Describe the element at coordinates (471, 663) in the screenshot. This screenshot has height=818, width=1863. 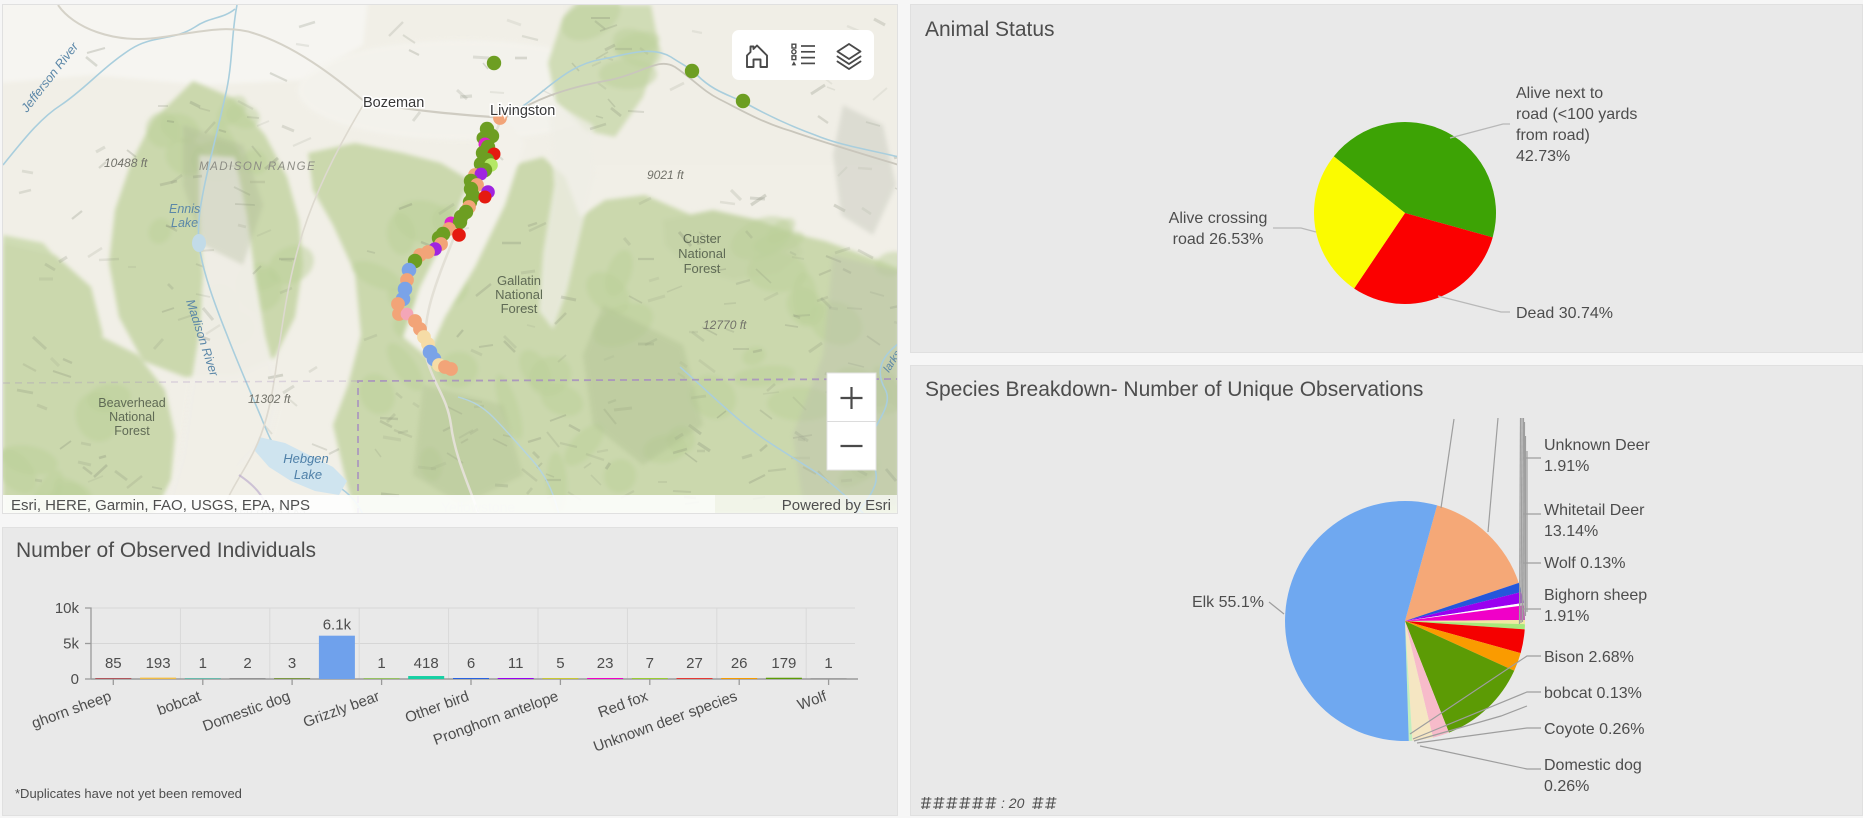
I see `svg-text: 6` at that location.